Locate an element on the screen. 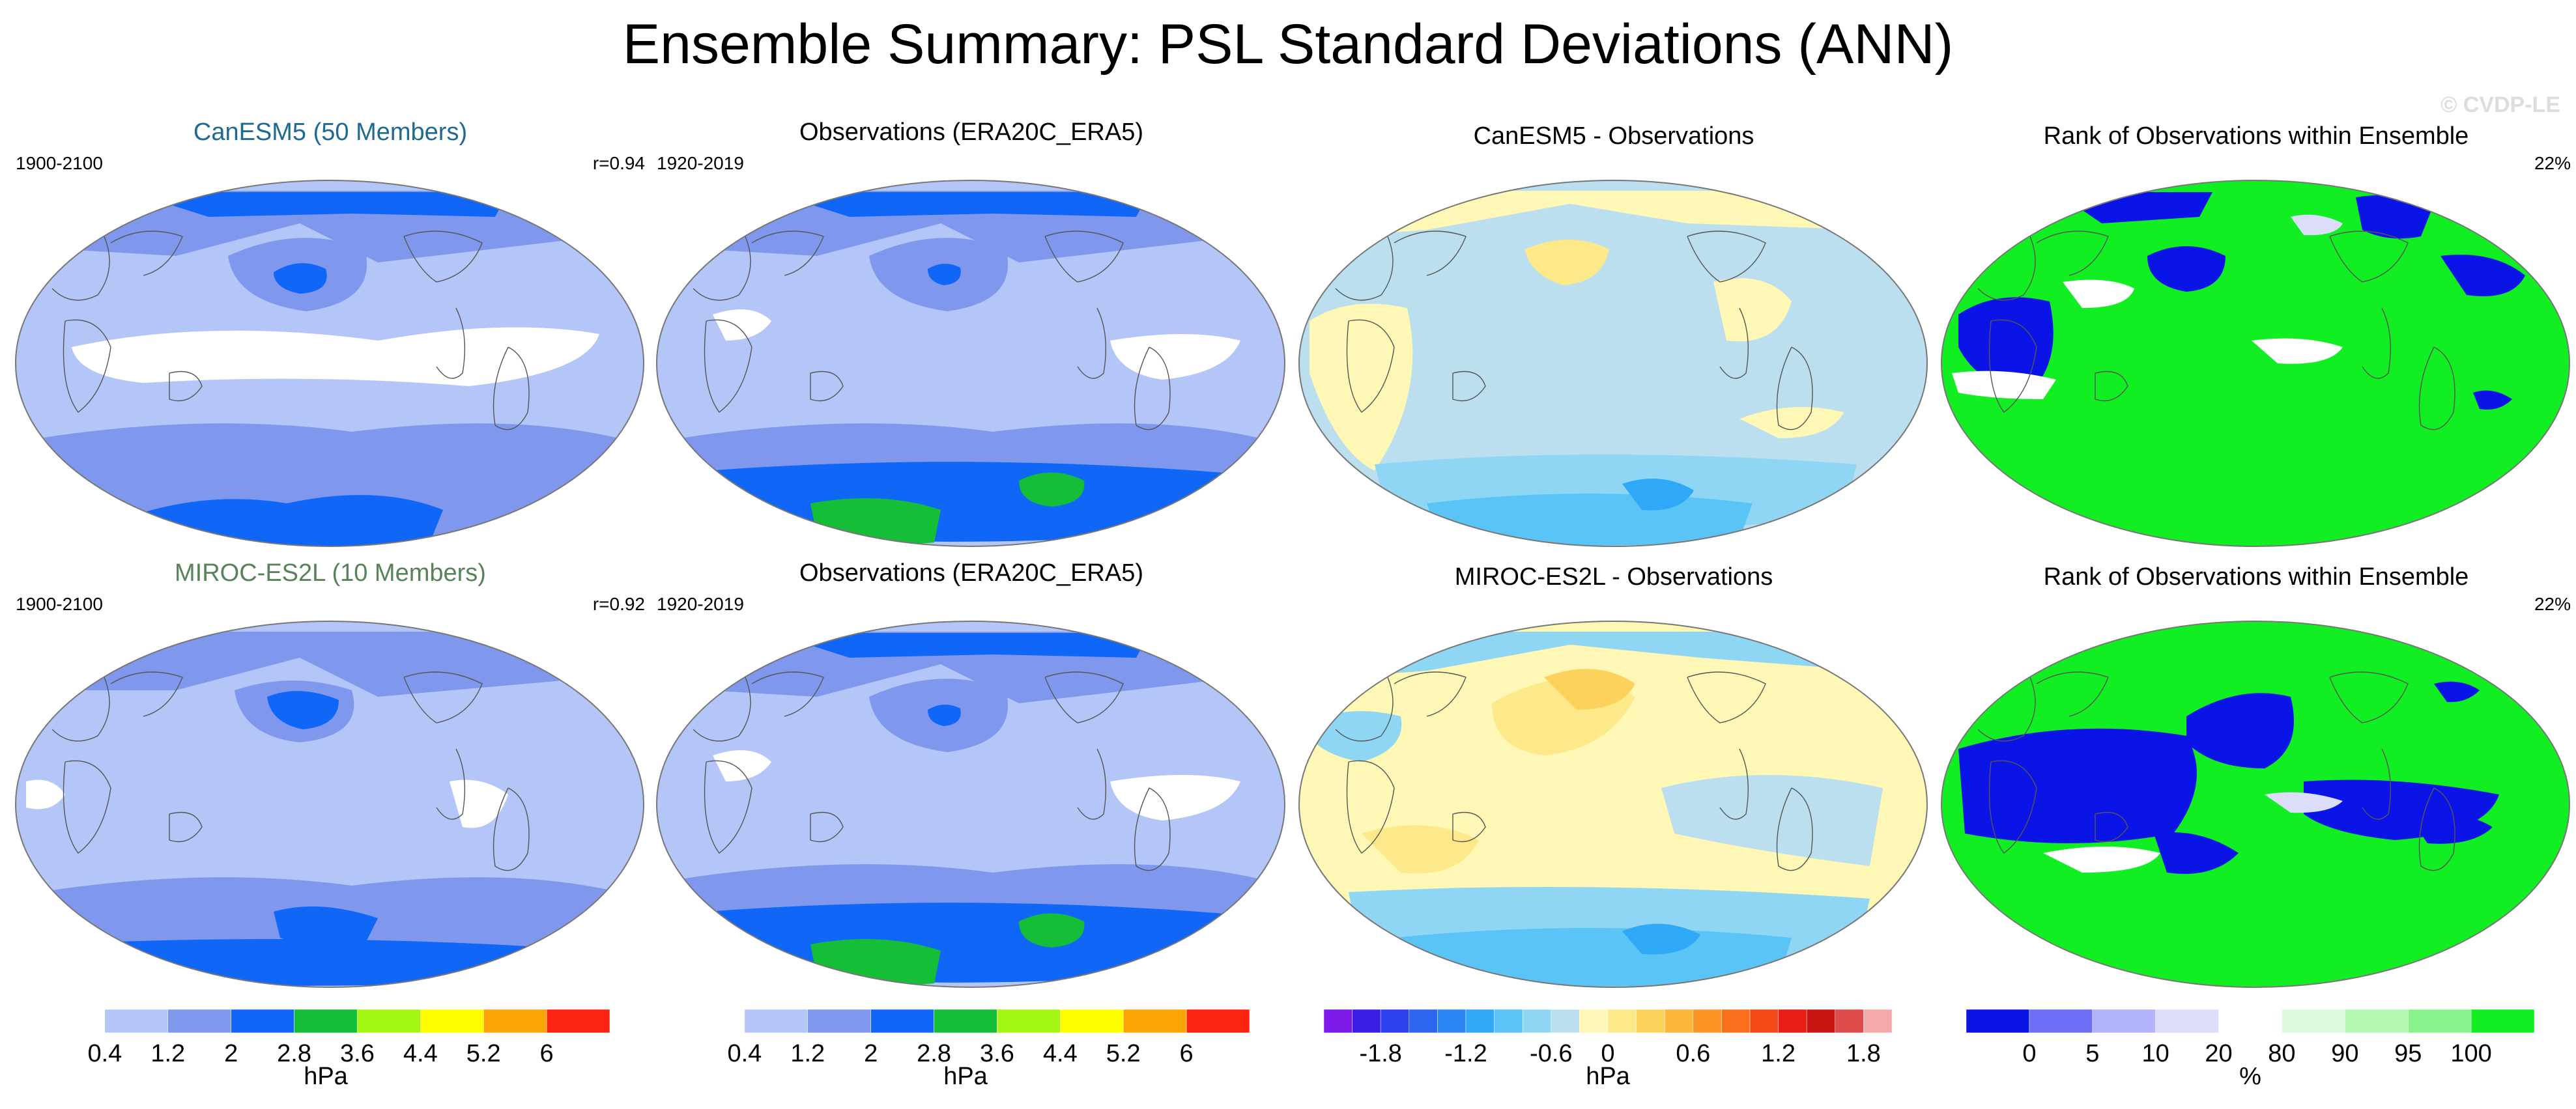 The image size is (2576, 1109). map-panel: CanESM5 (50 Members) 1900-2100 r=0.94 is located at coordinates (330, 337).